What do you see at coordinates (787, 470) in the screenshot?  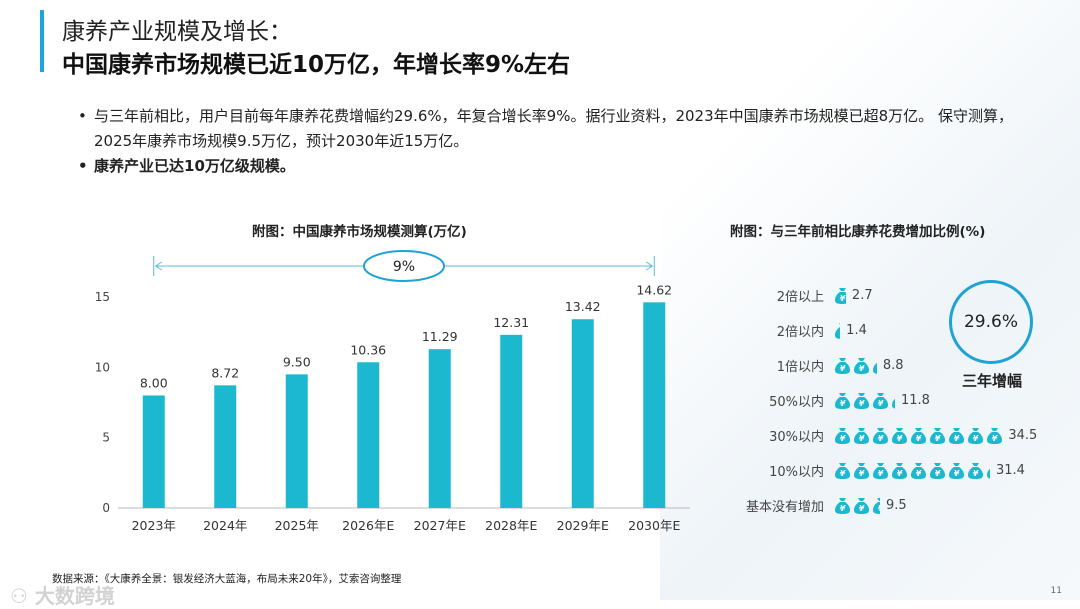 I see `row-label: 10%以内` at bounding box center [787, 470].